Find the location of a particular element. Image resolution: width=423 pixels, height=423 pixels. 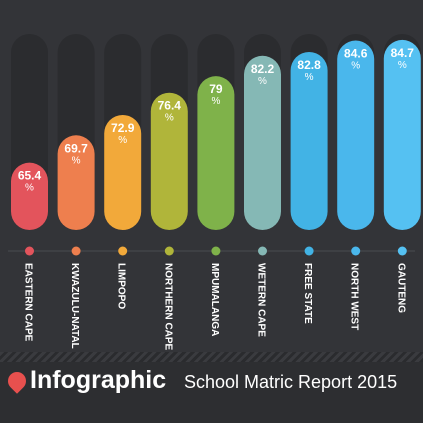

category-label: LIMPOPO is located at coordinates (121, 286).